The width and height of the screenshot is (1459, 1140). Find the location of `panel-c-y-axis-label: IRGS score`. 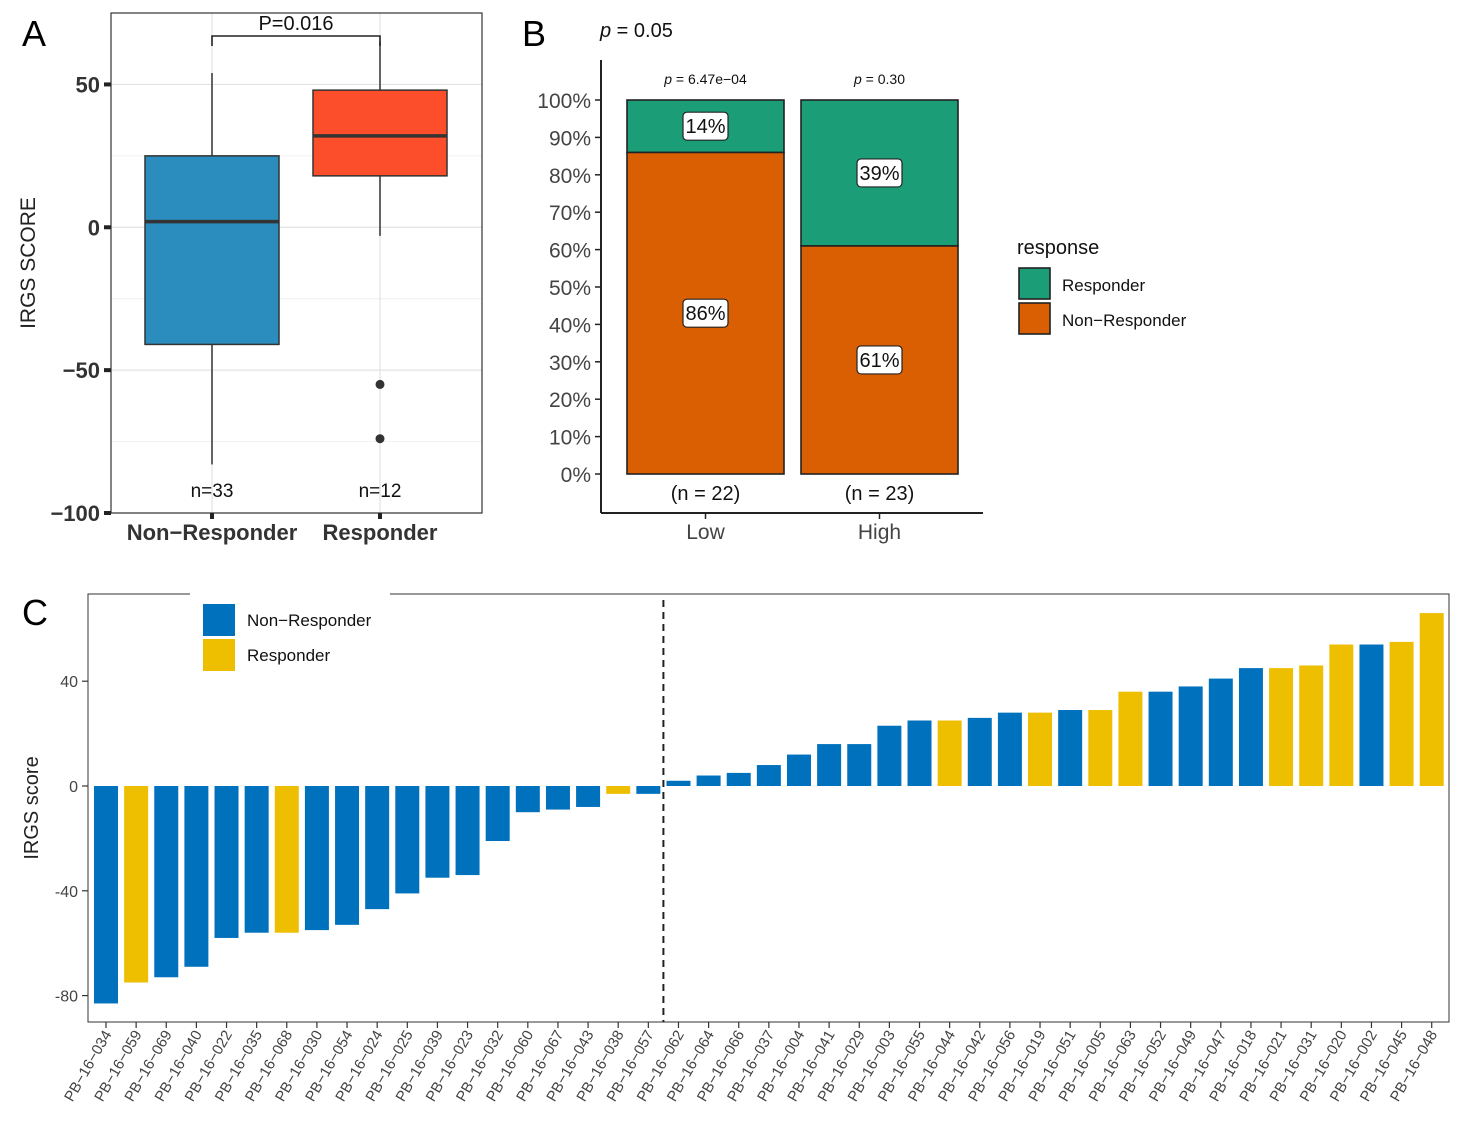

panel-c-y-axis-label: IRGS score is located at coordinates (32, 807).